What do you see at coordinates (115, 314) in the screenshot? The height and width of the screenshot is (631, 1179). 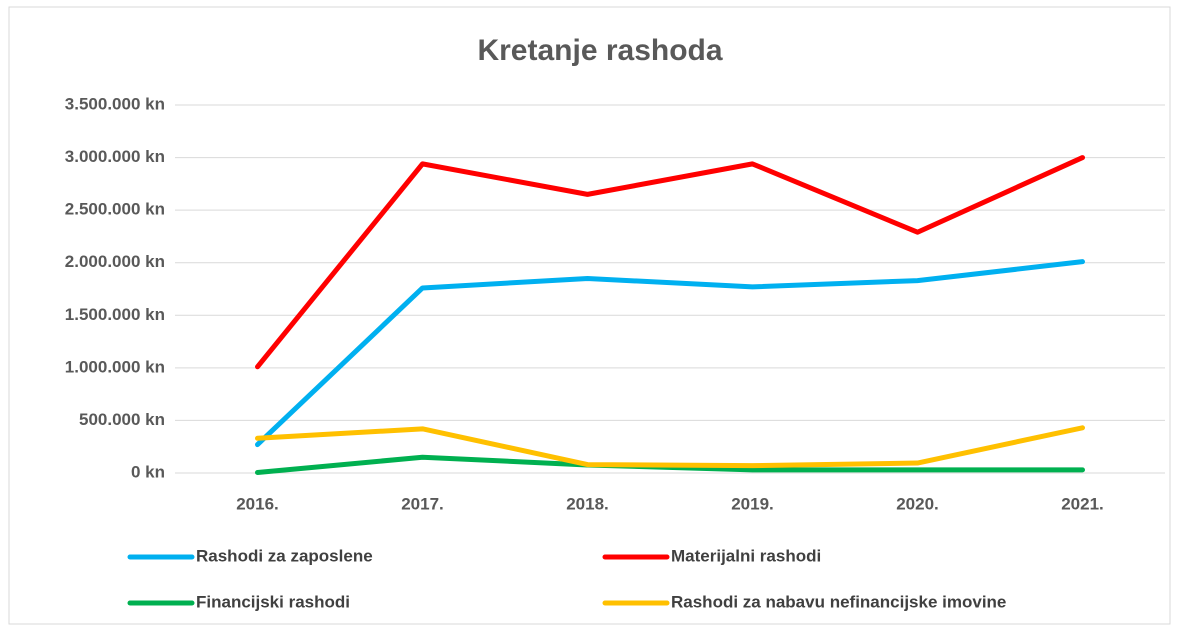 I see `y-tick-label: 1.500.000 kn` at bounding box center [115, 314].